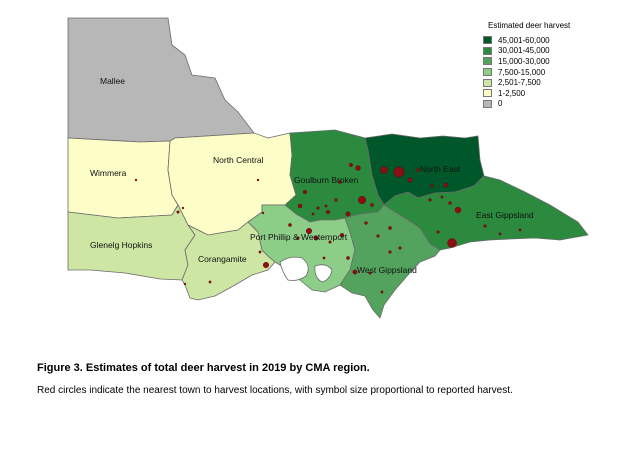 The width and height of the screenshot is (630, 465). I want to click on label-corangamite: Corangamite, so click(222, 259).